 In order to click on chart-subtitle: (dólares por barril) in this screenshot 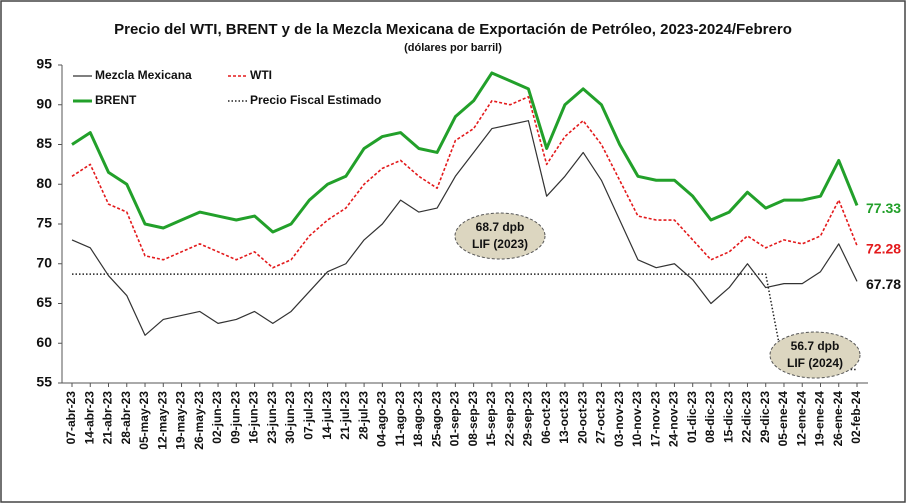, I will do `click(453, 48)`.